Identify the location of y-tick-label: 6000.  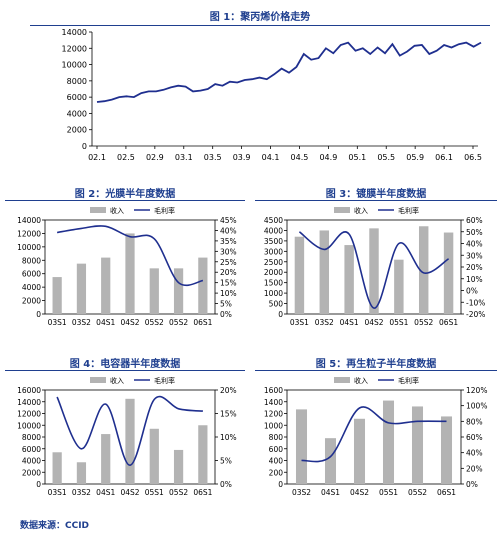
(77, 97).